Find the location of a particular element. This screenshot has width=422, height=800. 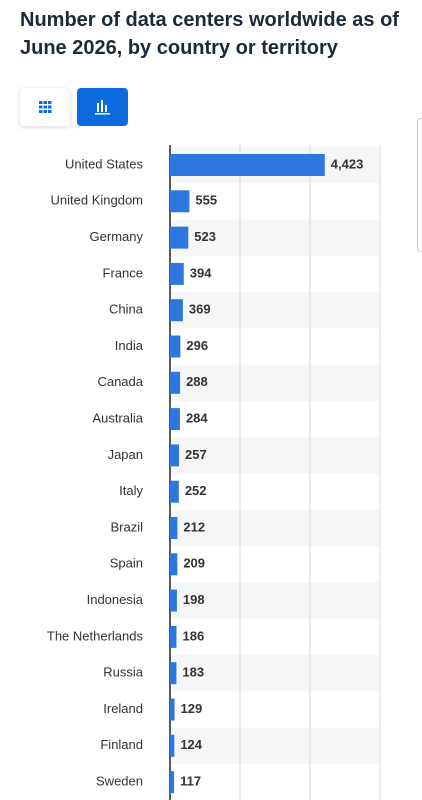

scrollbar is located at coordinates (419, 185).